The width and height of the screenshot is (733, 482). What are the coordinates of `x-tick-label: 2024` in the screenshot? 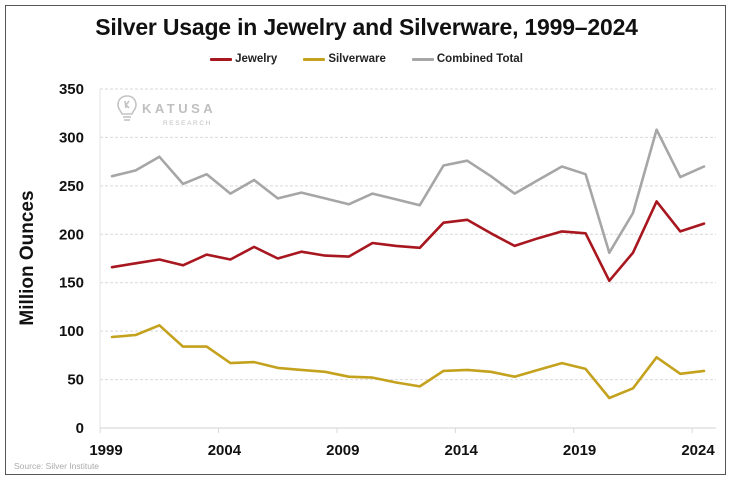 It's located at (698, 450).